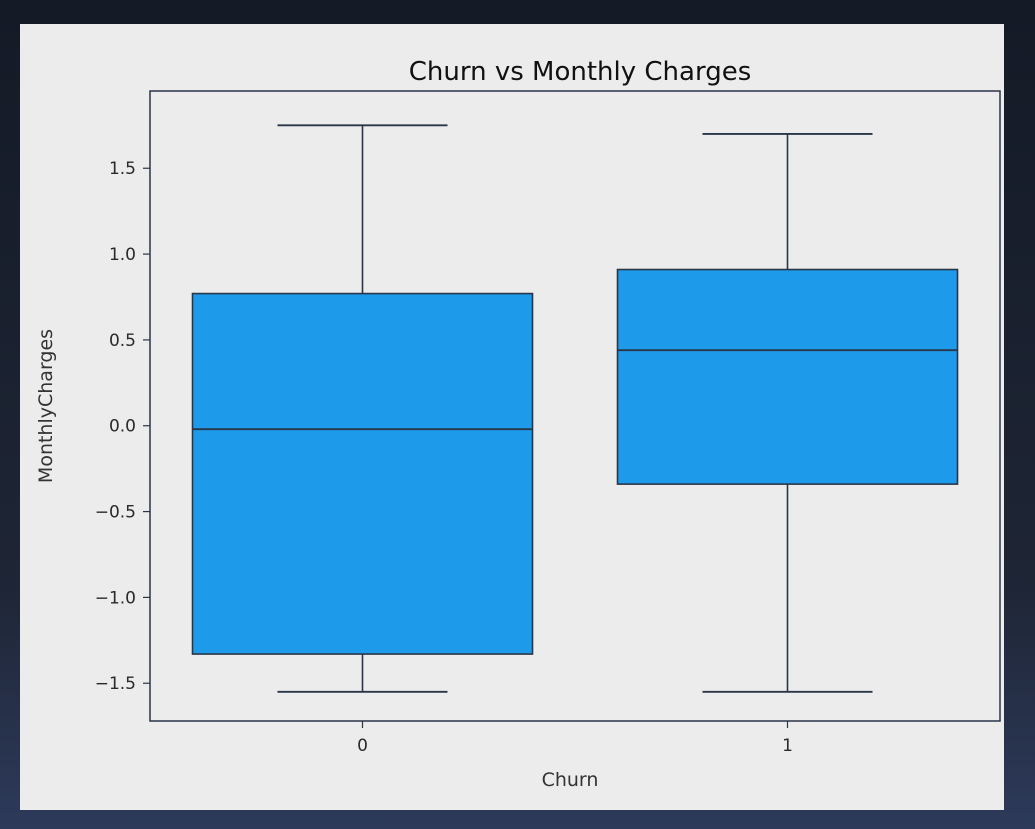 The image size is (1035, 829). Describe the element at coordinates (115, 513) in the screenshot. I see `y-tick-label: −0.5` at that location.